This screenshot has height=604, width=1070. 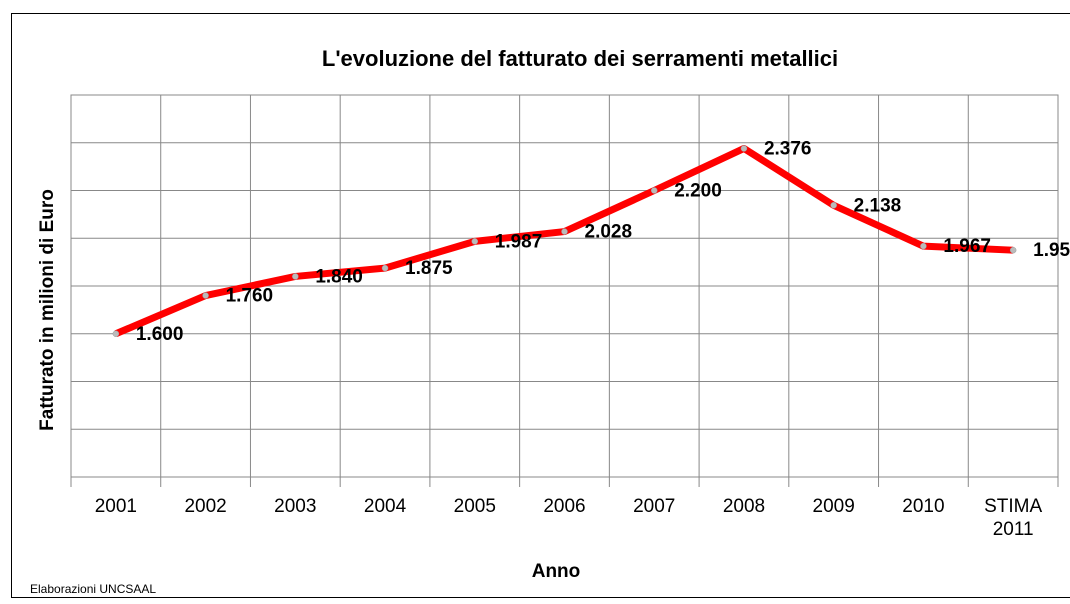 What do you see at coordinates (1051, 250) in the screenshot?
I see `data-label: 1.950` at bounding box center [1051, 250].